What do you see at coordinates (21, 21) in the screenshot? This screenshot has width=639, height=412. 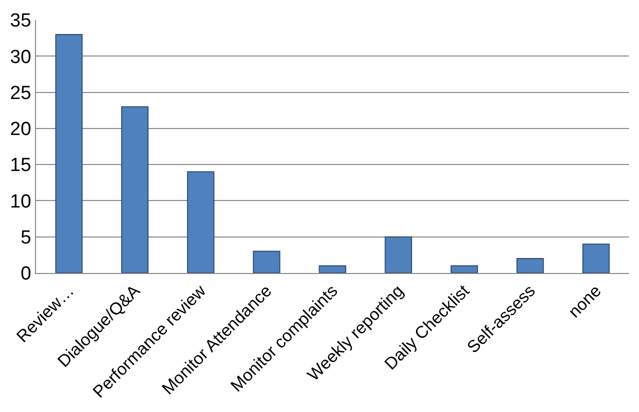 I see `y-tick-label: 35` at bounding box center [21, 21].